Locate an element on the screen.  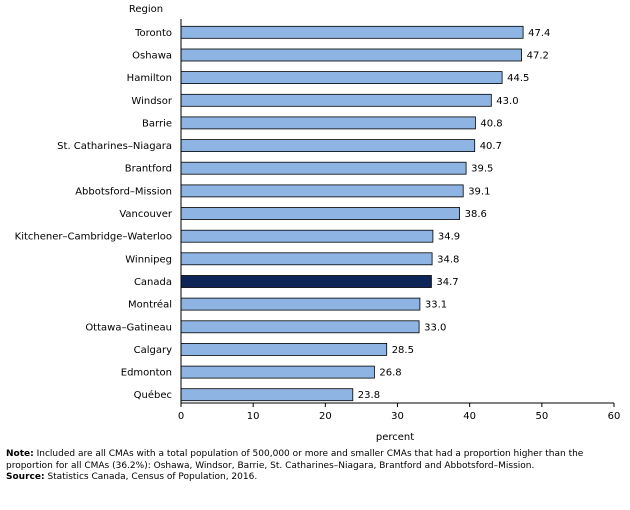
x-tick-label-40: 40 is located at coordinates (469, 416).